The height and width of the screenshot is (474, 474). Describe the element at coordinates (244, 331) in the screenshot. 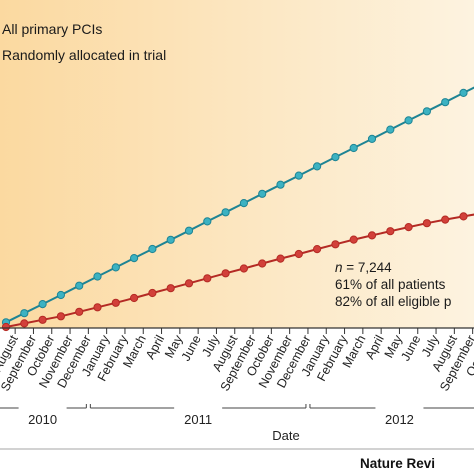

I see `month-ticks` at that location.